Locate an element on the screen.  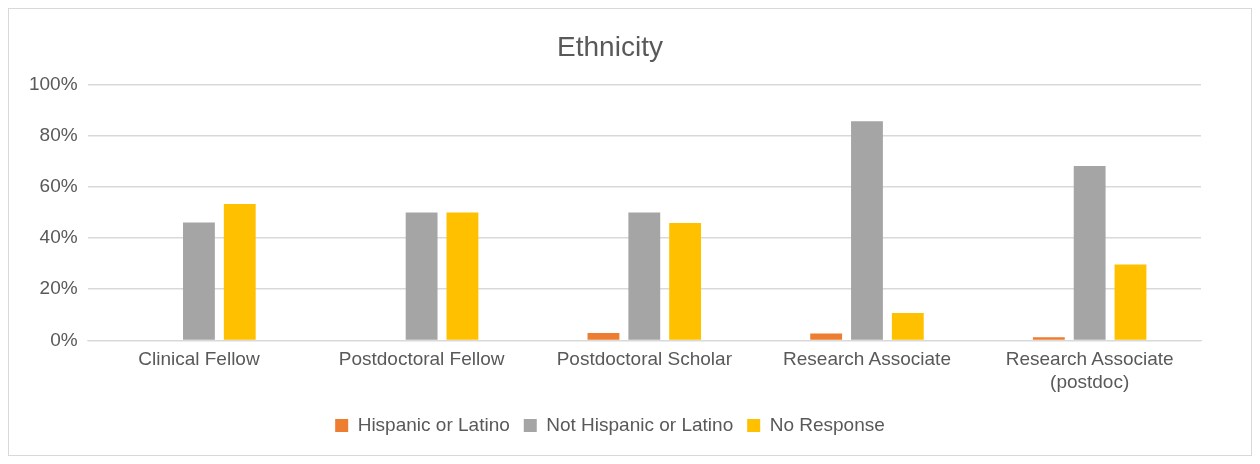
x-tick-label: Postdoctoral Fellow is located at coordinates (421, 359).